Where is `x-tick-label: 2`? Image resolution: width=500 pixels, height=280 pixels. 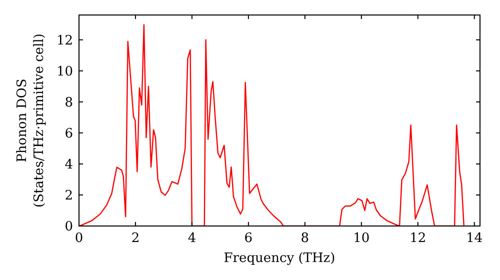 x-tick-label: 2 is located at coordinates (135, 238).